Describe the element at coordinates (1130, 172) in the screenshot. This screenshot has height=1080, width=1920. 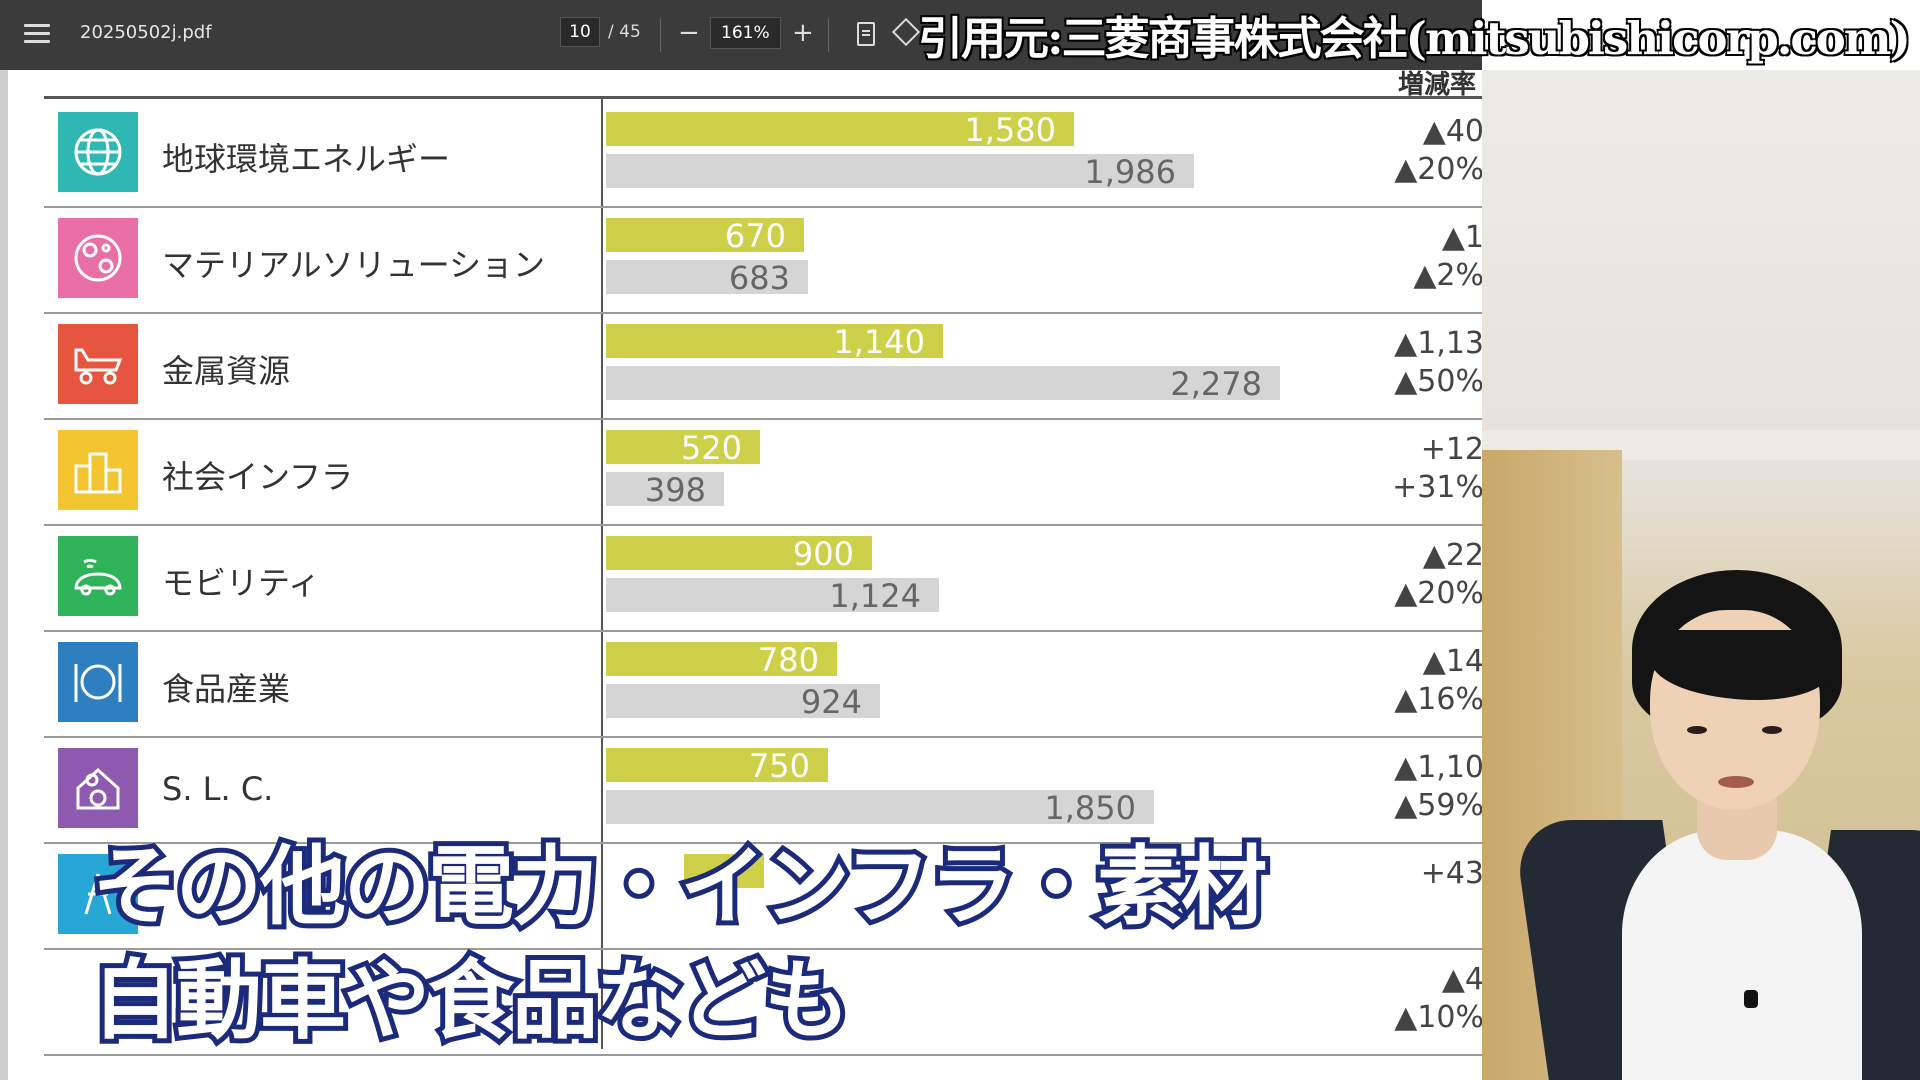
I see `bar-label: 1,986` at that location.